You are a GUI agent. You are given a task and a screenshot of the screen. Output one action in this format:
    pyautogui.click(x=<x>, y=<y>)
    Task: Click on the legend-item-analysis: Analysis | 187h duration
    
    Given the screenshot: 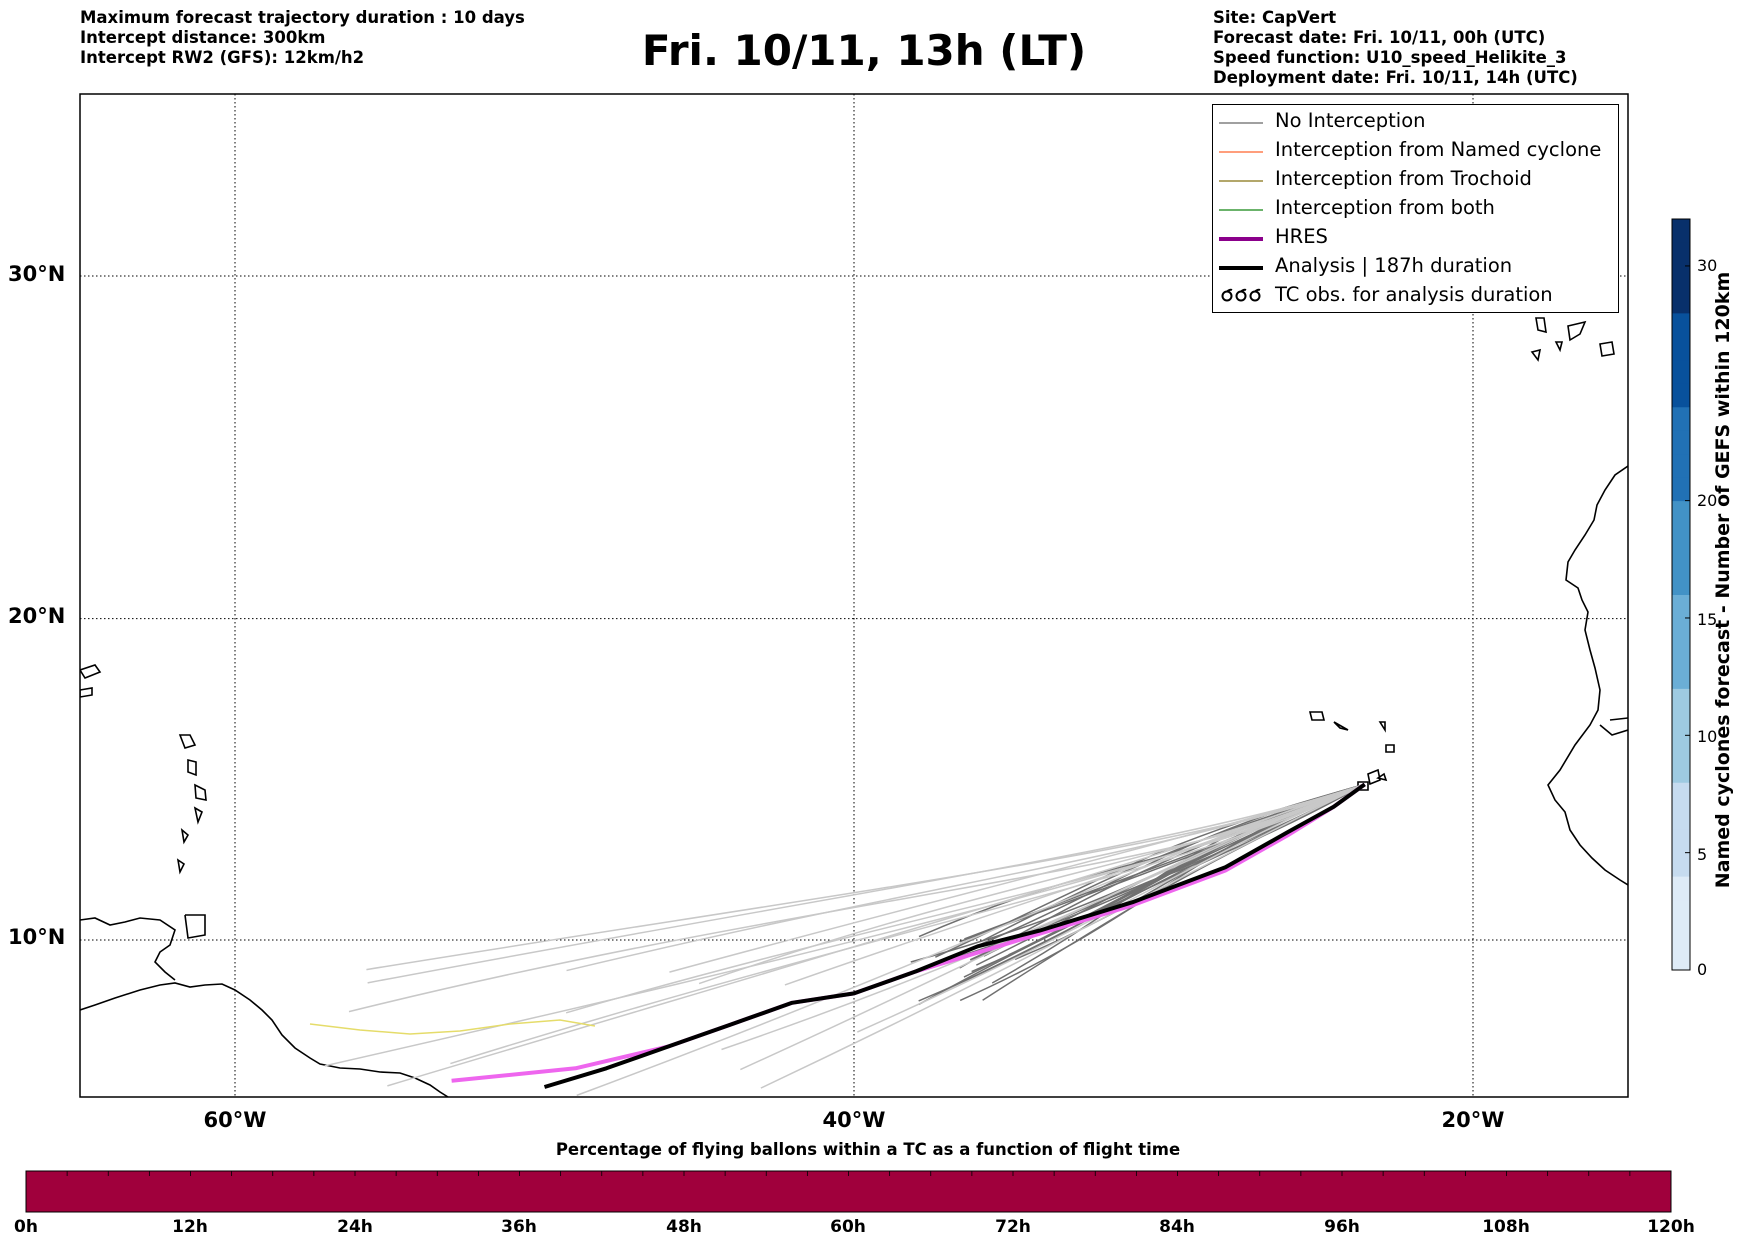 What is the action you would take?
    pyautogui.click(x=1415, y=266)
    